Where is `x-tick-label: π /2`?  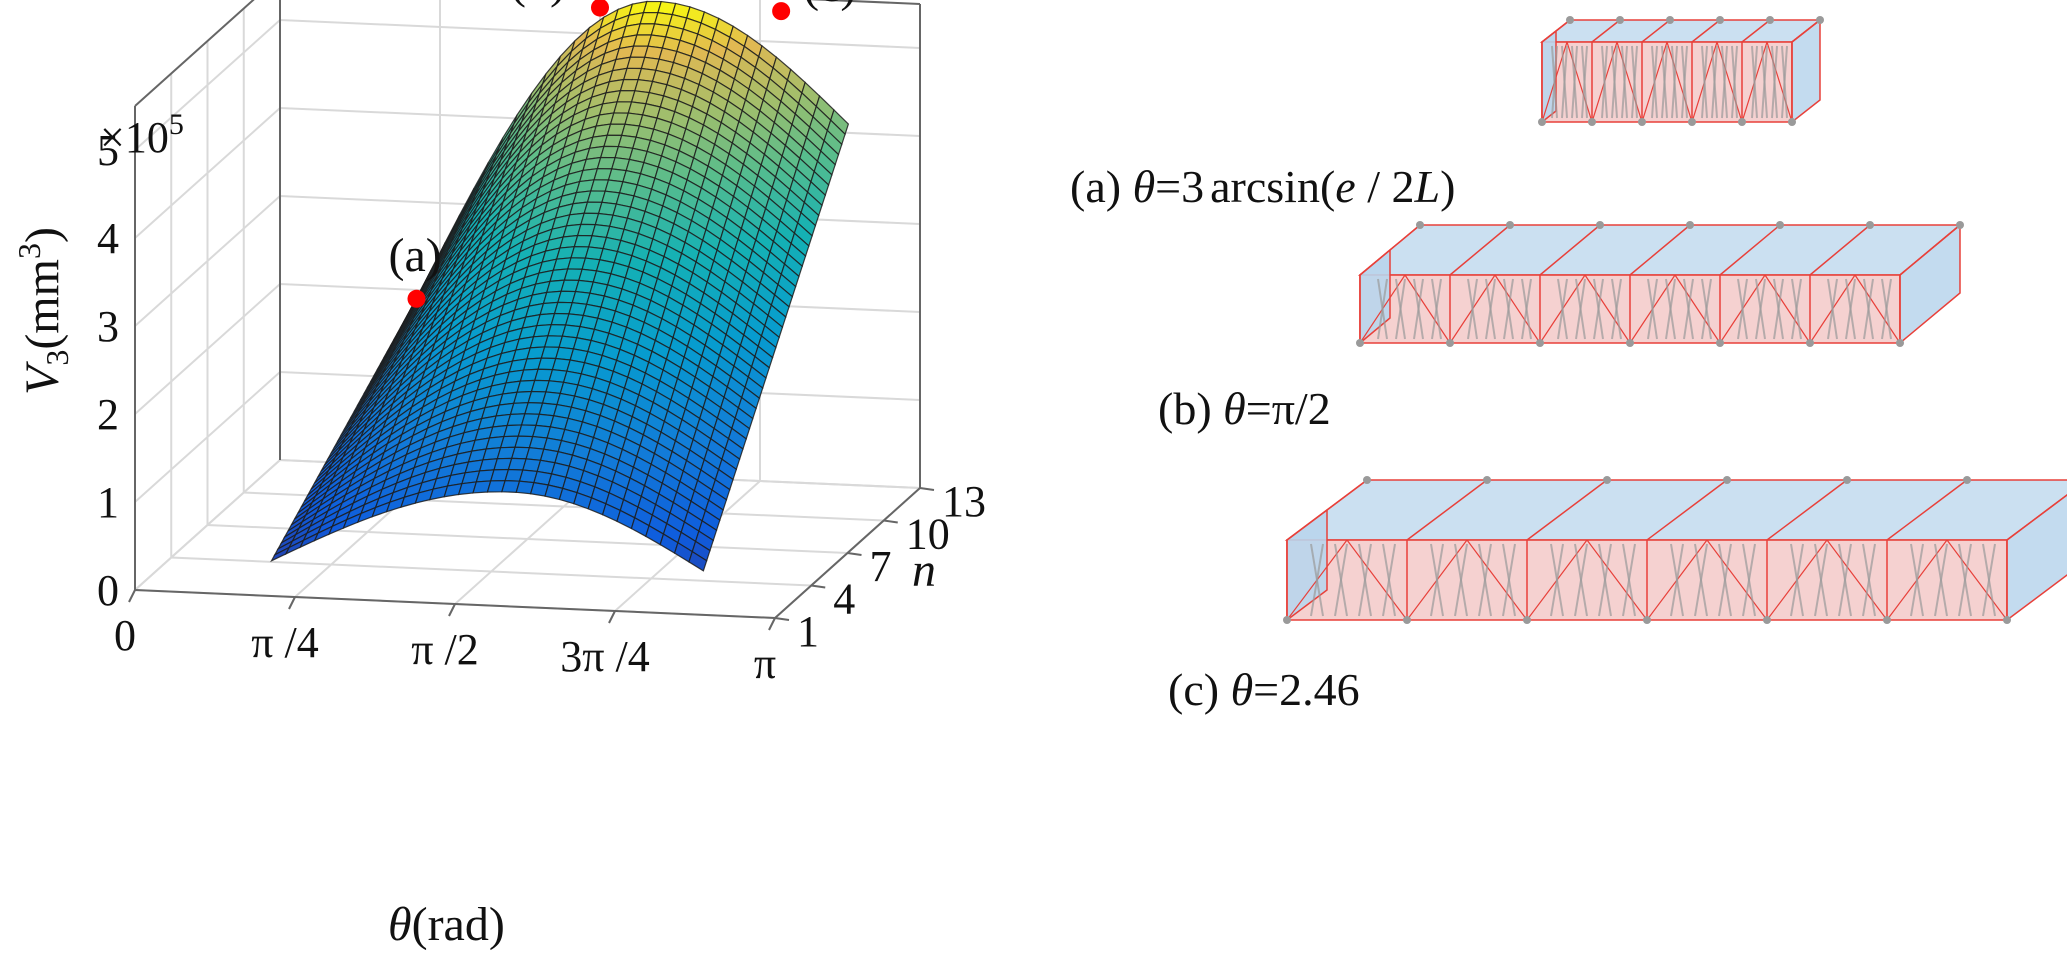 x-tick-label: π /2 is located at coordinates (444, 649).